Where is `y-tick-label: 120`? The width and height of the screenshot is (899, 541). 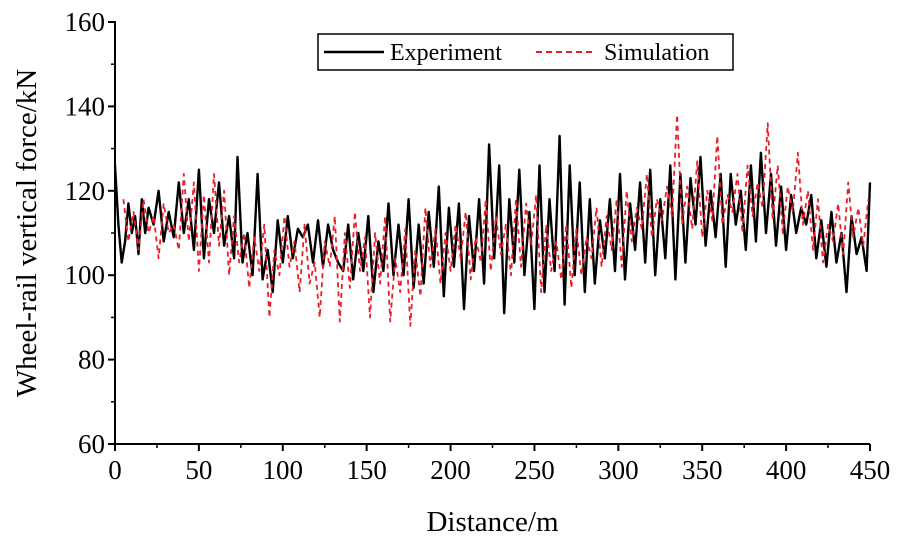
y-tick-label: 120 is located at coordinates (85, 191).